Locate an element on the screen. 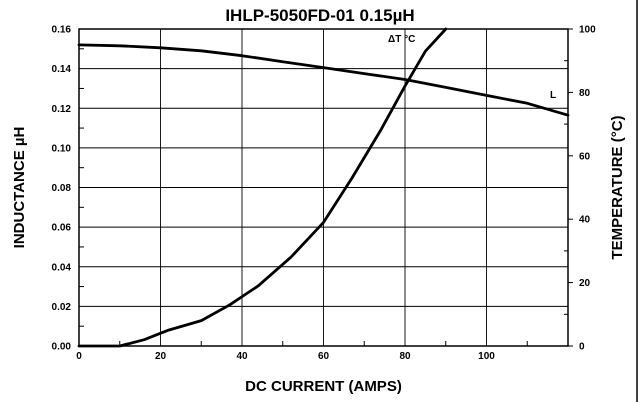 This screenshot has width=639, height=402. y-left-tick-label-4: 0.08 is located at coordinates (62, 188).